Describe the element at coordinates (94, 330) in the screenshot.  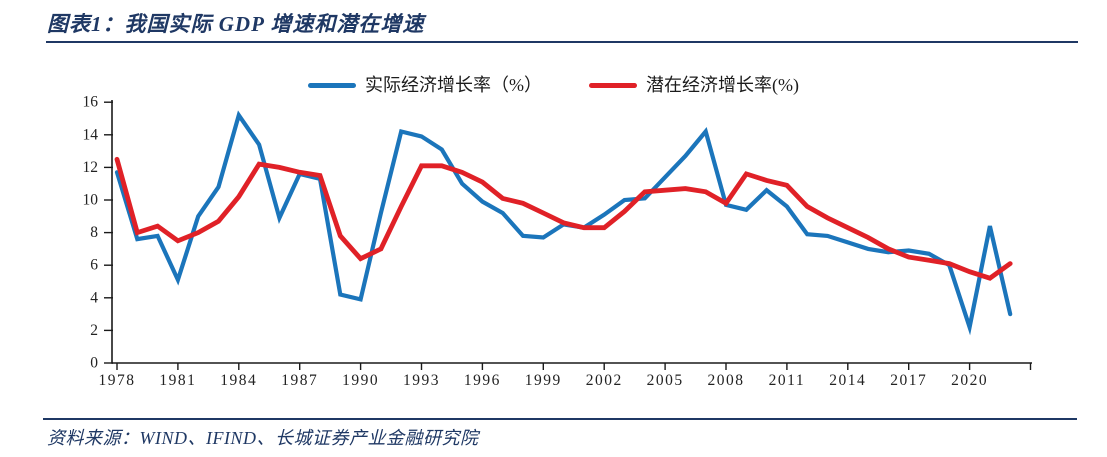
I see `y-axis-tick-label: 2` at that location.